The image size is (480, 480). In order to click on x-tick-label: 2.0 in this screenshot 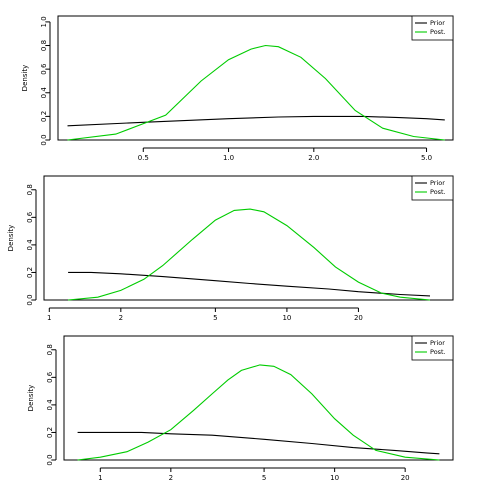, I will do `click(313, 158)`.